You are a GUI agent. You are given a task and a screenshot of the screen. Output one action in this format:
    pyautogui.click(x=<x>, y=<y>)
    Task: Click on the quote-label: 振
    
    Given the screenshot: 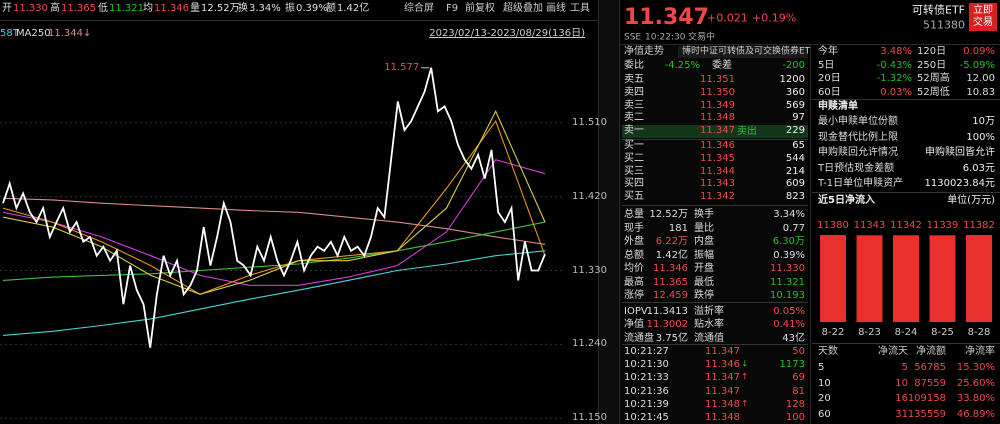 What is the action you would take?
    pyautogui.click(x=290, y=8)
    